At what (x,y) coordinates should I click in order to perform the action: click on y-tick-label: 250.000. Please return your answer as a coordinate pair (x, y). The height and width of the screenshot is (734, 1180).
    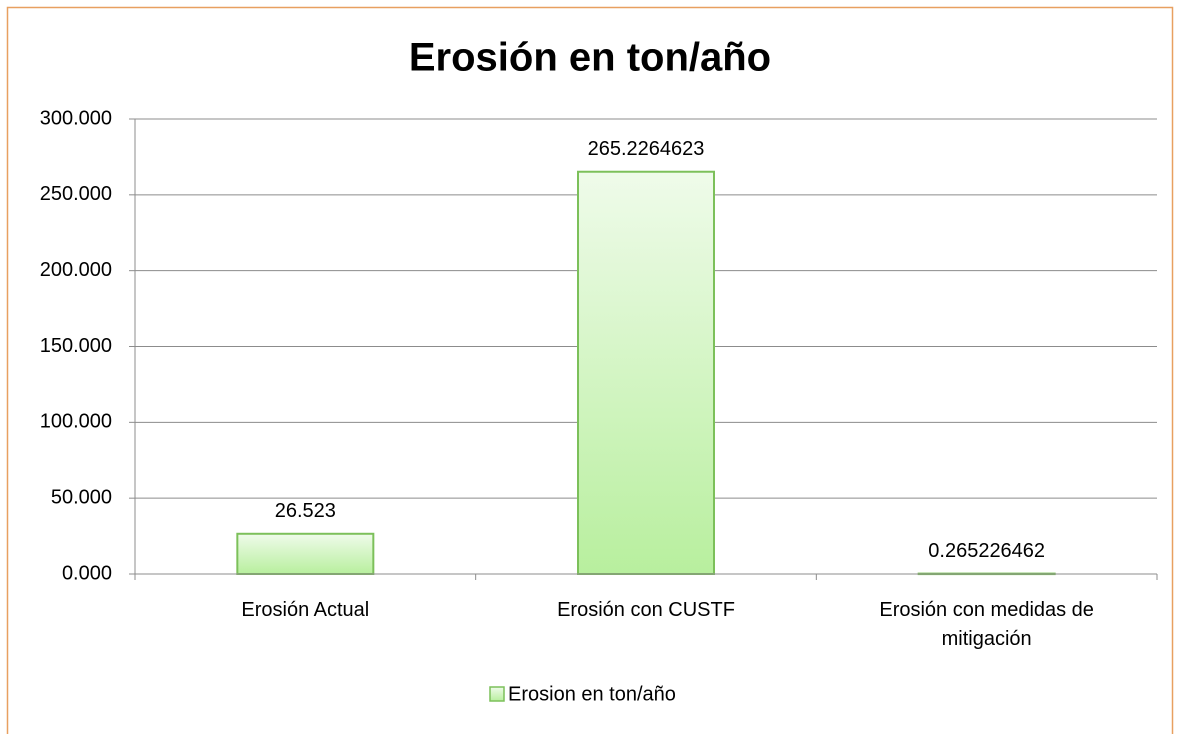
    Looking at the image, I should click on (76, 194).